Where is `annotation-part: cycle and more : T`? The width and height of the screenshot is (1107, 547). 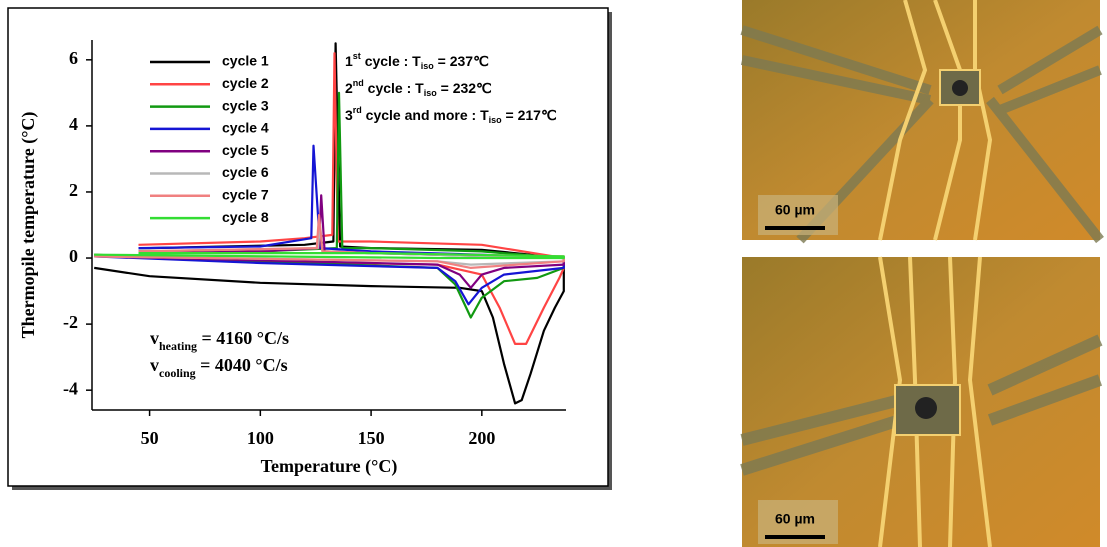 annotation-part: cycle and more : T is located at coordinates (425, 115).